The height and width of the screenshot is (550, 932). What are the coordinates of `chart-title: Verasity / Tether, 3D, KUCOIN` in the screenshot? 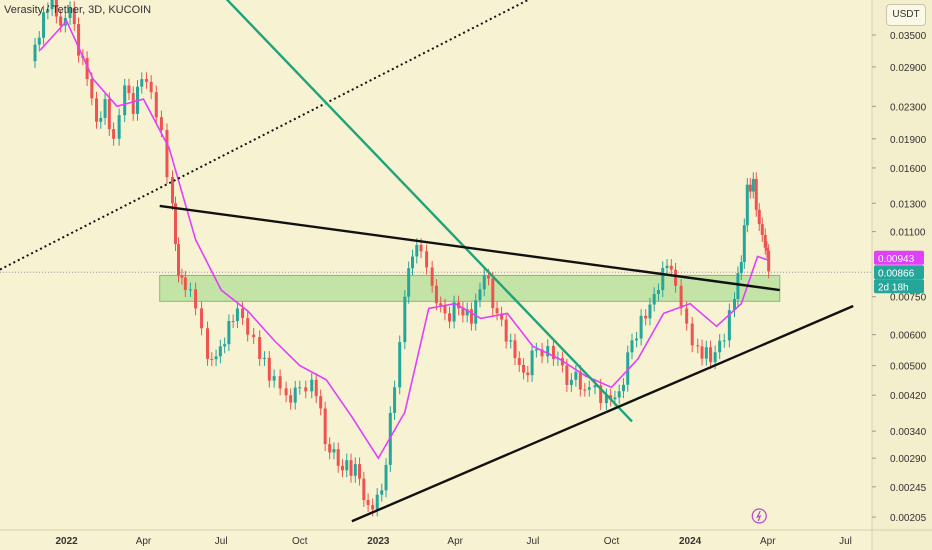 It's located at (78, 10).